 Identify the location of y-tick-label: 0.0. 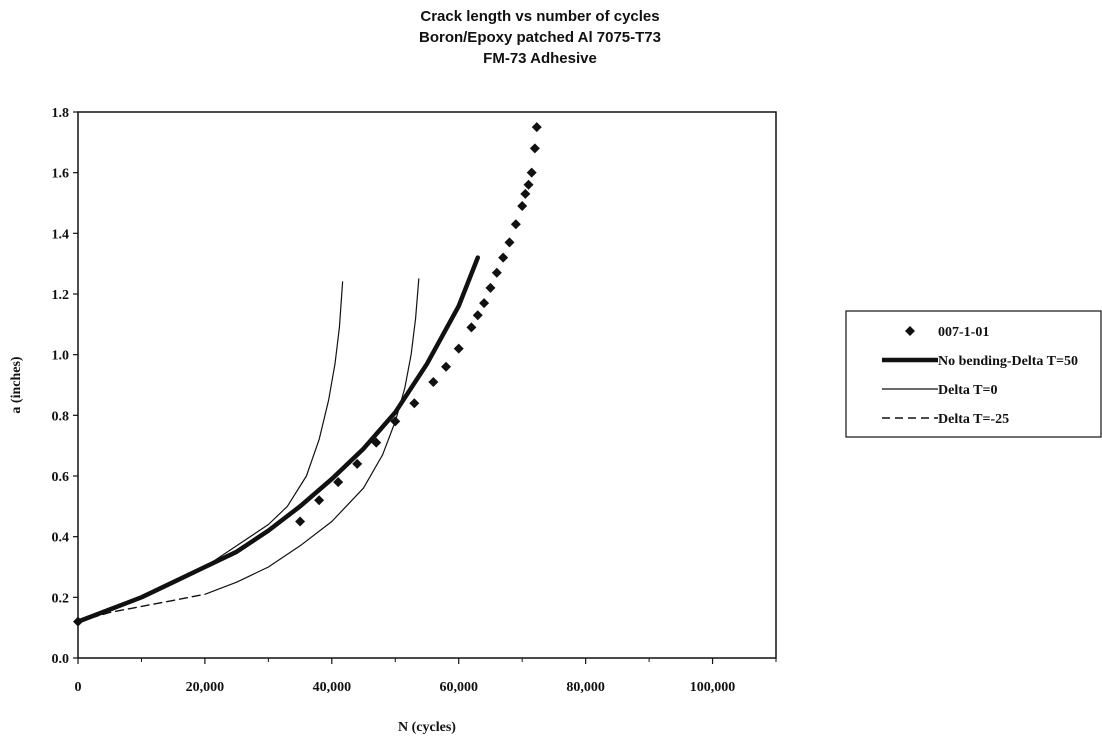
(61, 659).